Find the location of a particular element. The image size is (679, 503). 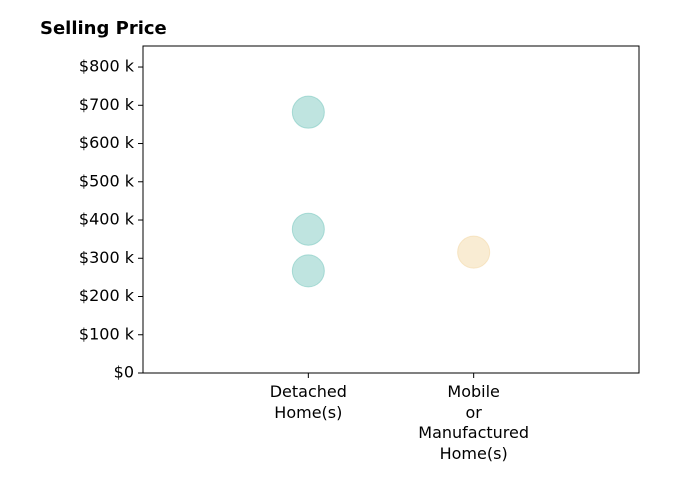

y-tick-label: $600 k is located at coordinates (107, 142).